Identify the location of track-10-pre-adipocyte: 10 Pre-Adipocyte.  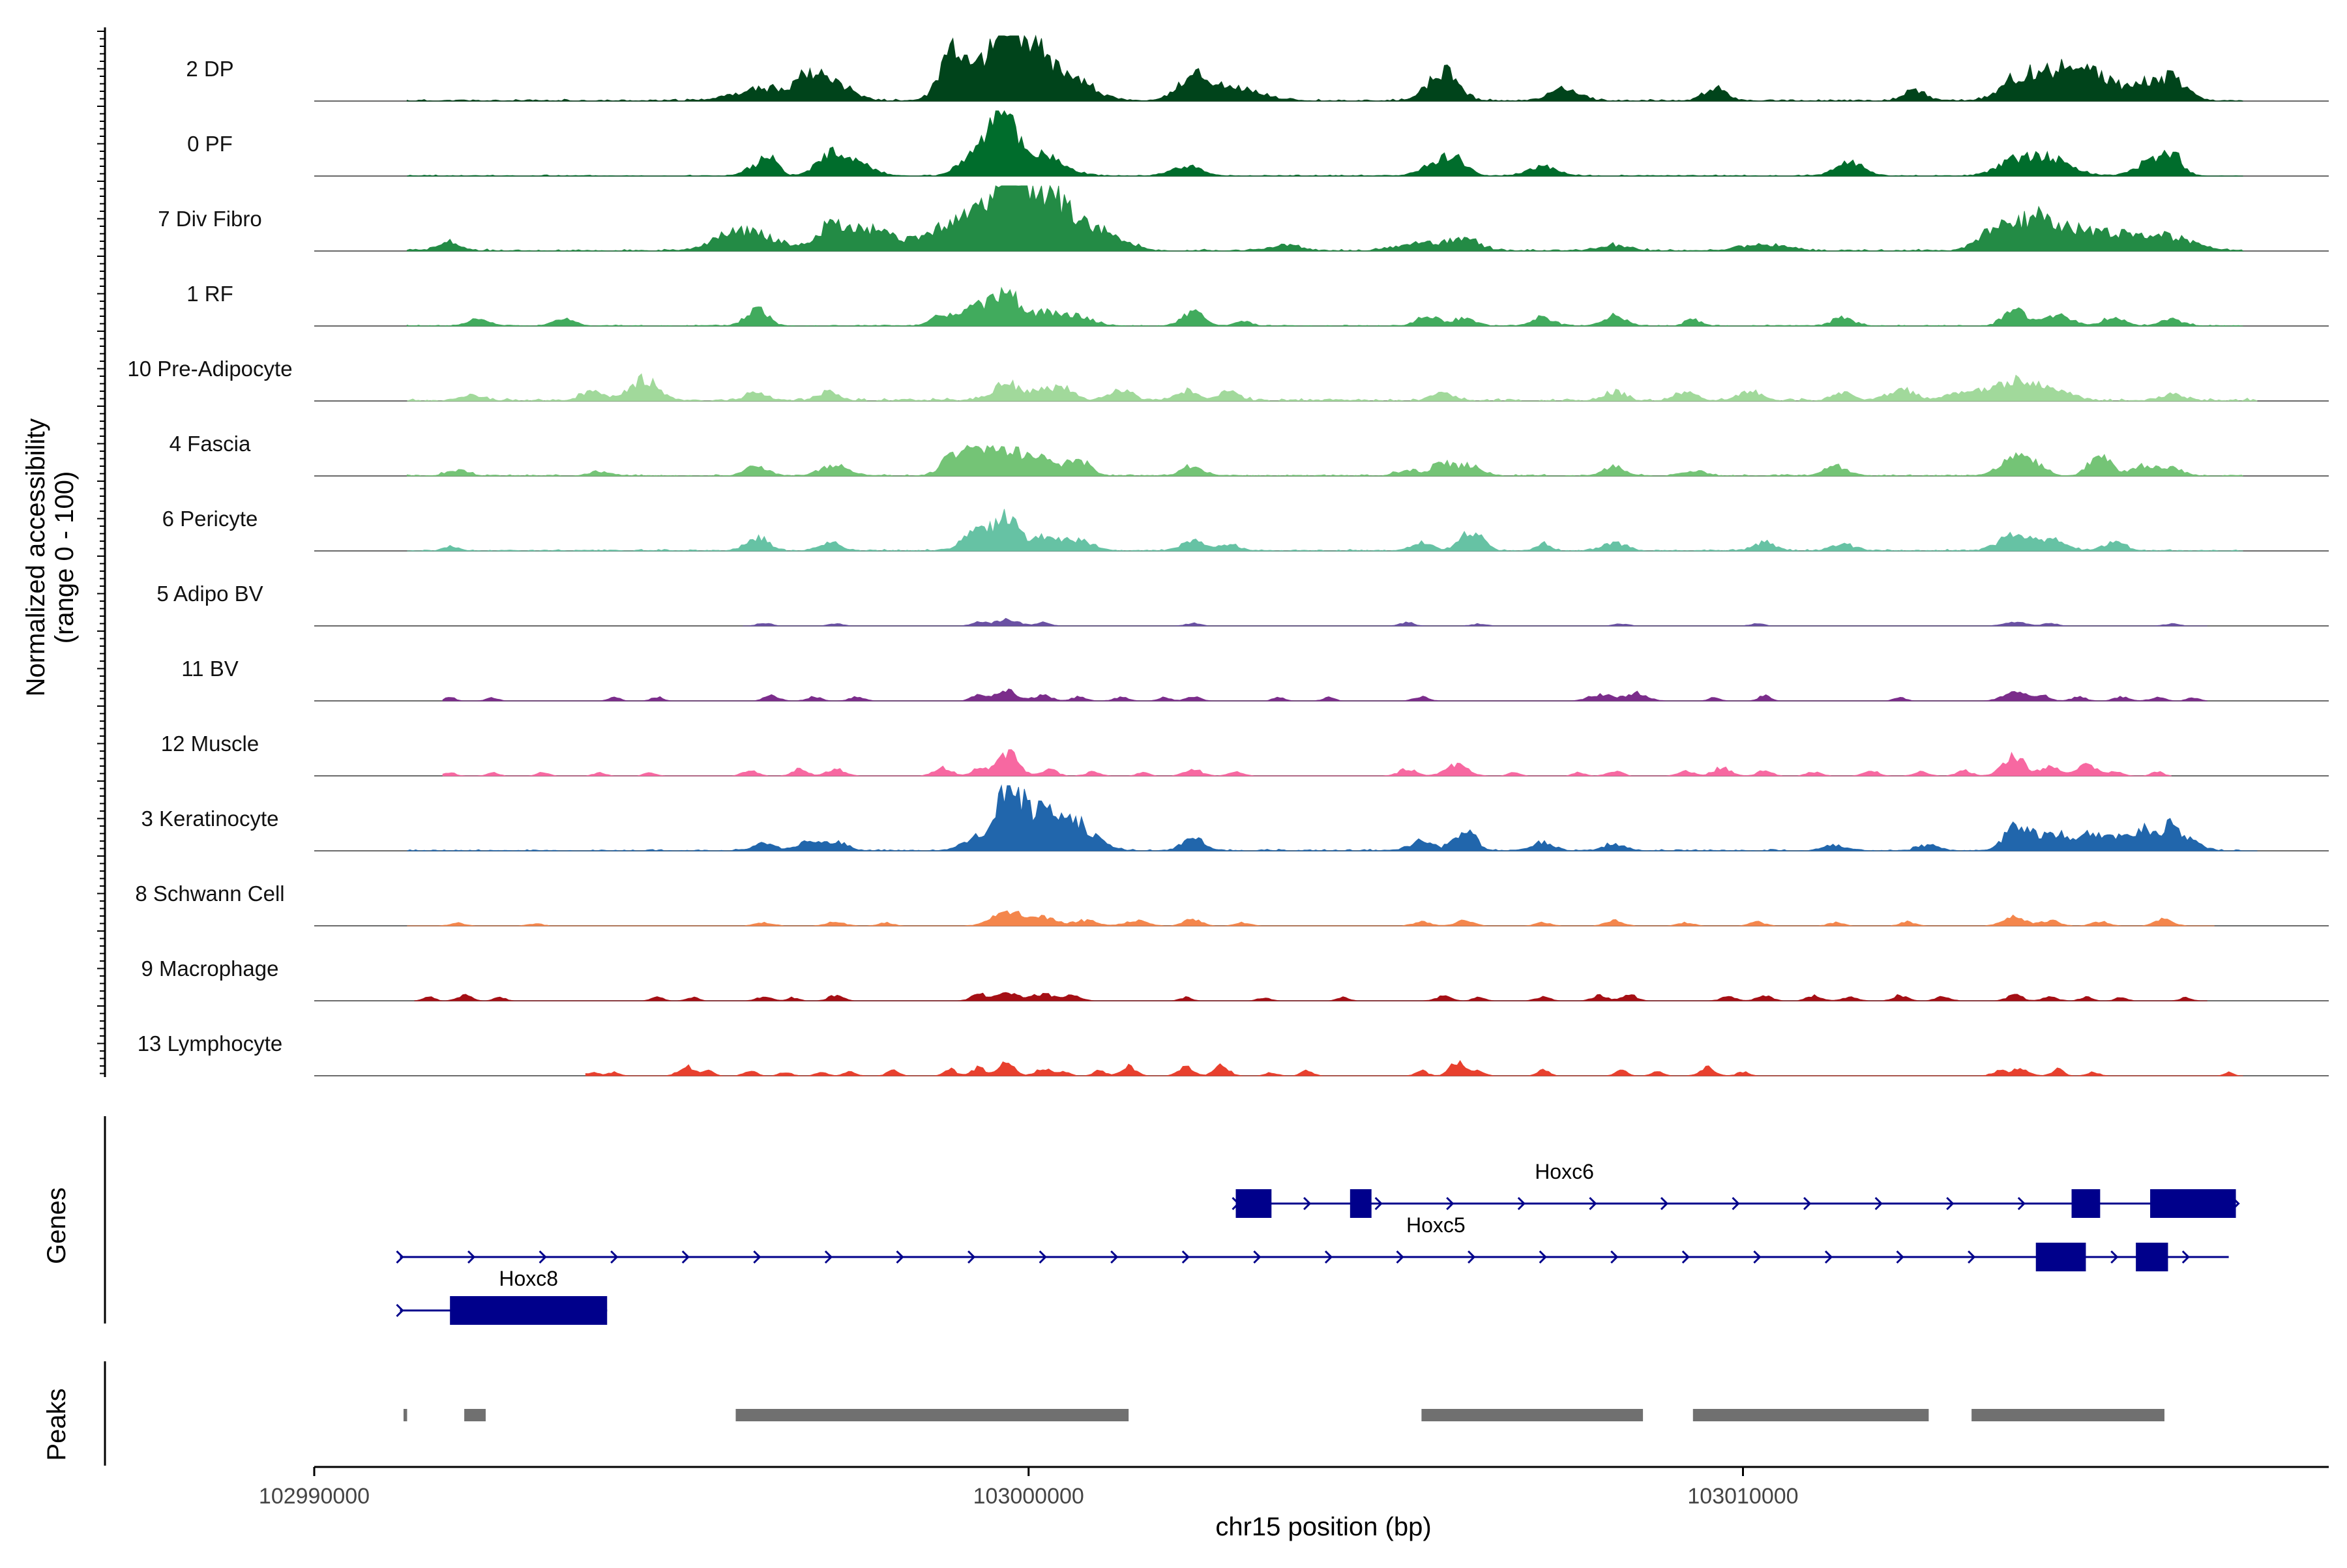
(1228, 379).